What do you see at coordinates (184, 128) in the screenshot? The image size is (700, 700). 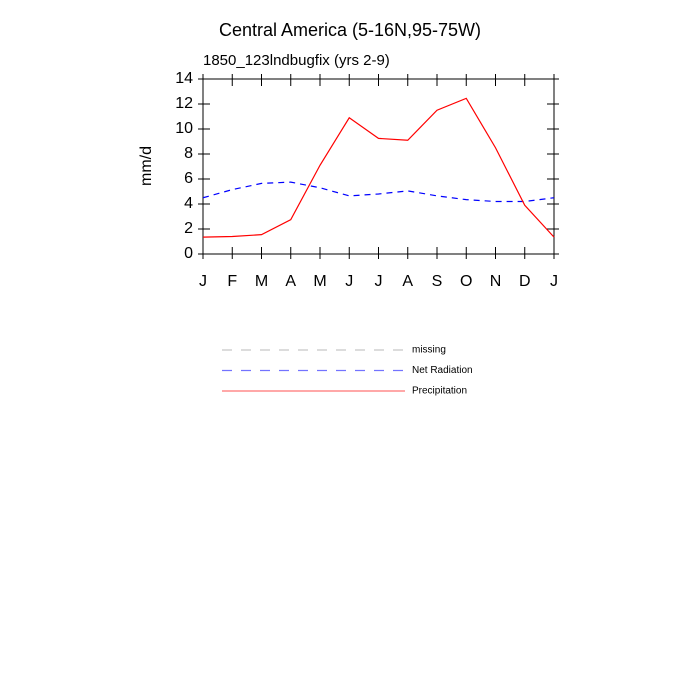 I see `y-tick-label: 10` at bounding box center [184, 128].